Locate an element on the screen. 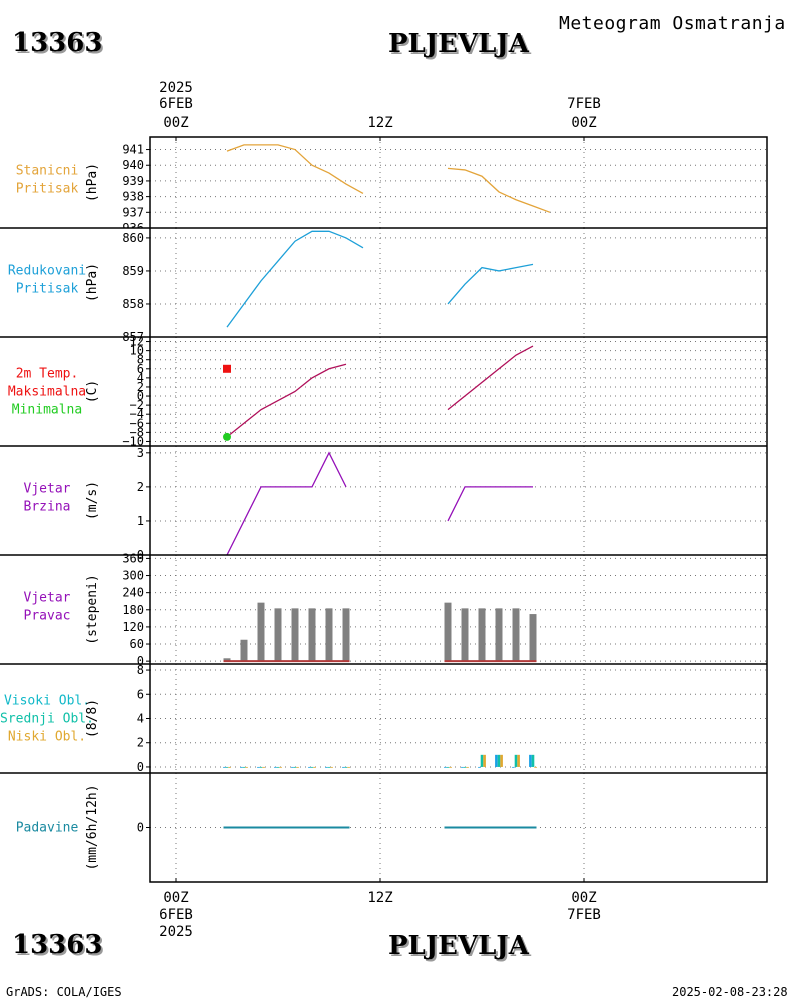 This screenshot has width=800, height=1000. panel-label: Visoki Obl. is located at coordinates (47, 701).